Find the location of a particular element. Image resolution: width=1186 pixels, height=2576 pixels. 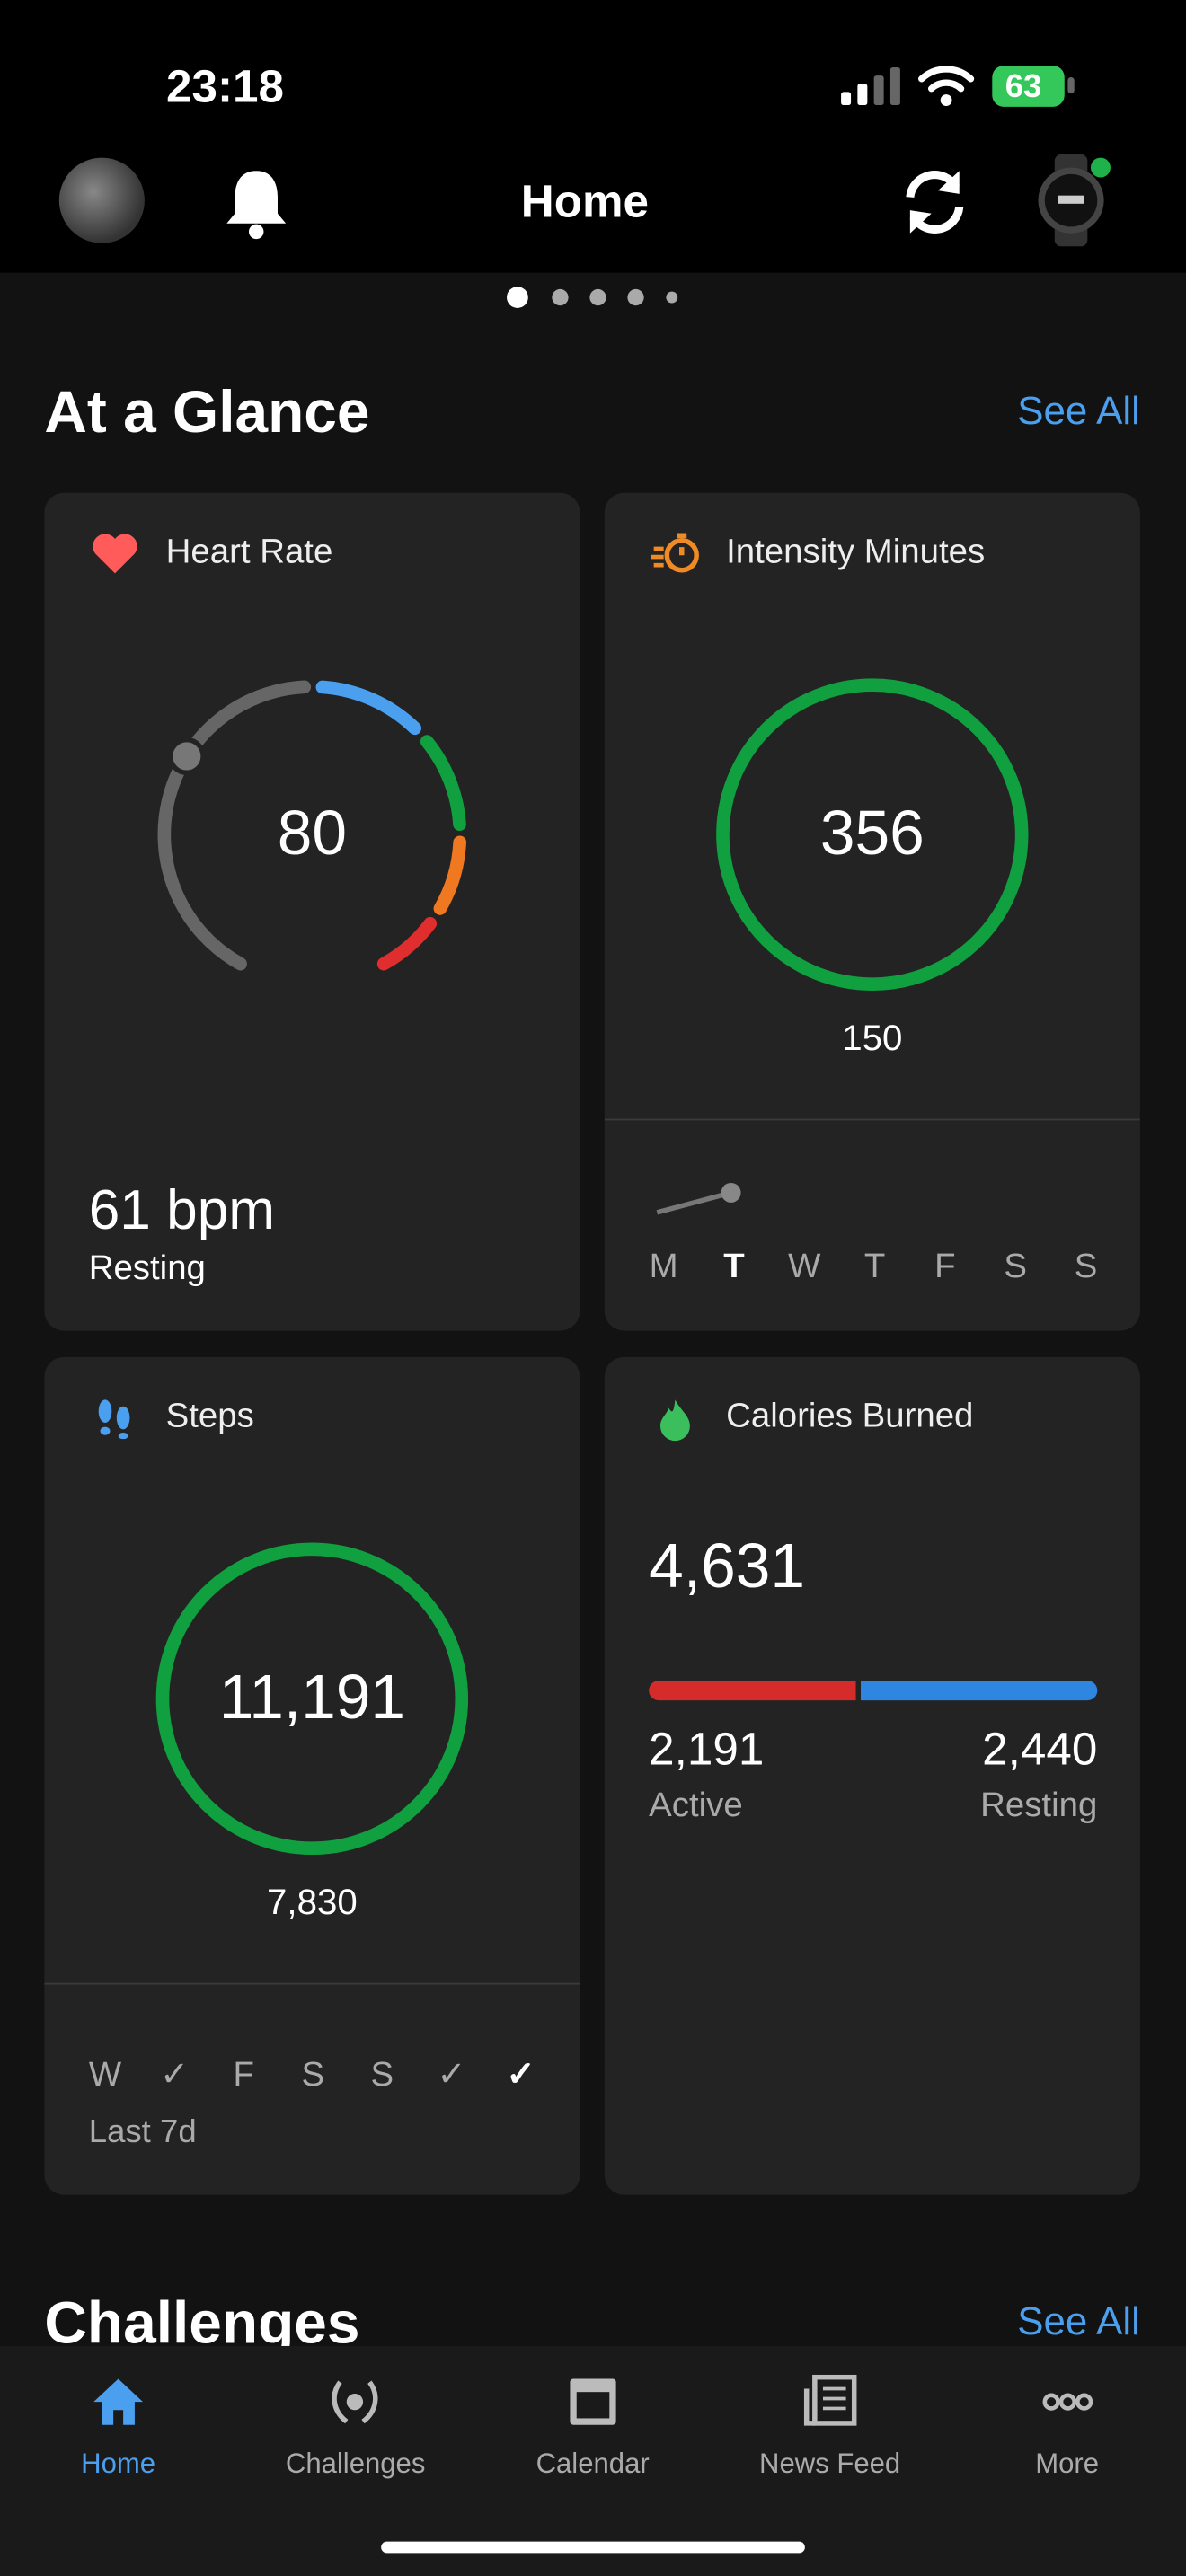

card-title: Steps is located at coordinates (209, 1416).